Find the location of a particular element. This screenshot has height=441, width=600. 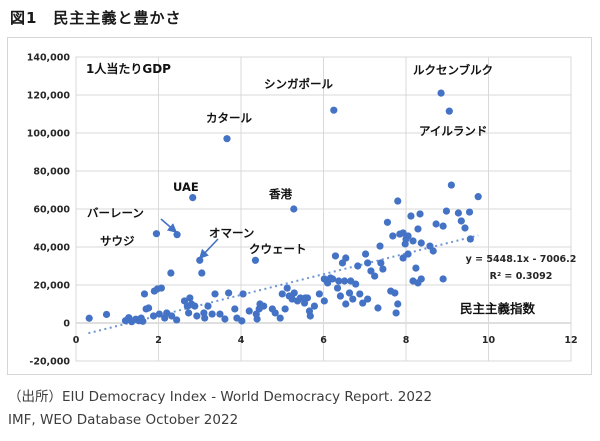

annotation-label: 1人当たりGDP is located at coordinates (128, 69).